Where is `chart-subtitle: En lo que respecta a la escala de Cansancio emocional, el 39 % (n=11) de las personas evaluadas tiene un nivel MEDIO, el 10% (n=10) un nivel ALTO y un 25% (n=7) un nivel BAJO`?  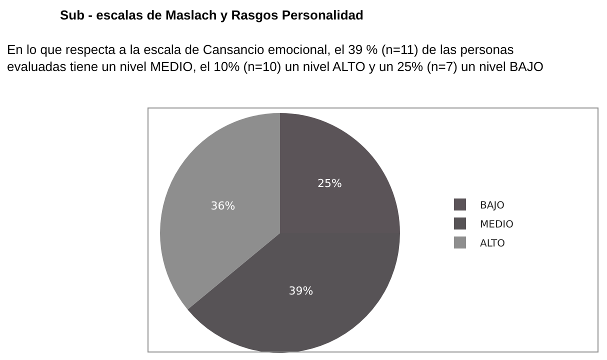 chart-subtitle: En lo que respecta a la escala de Cansancio emocional, el 39 % (n=11) de las personas evaluadas tiene un nivel MEDIO, el 10% (n=10) un nivel ALTO y un 25% (n=7) un nivel BAJO is located at coordinates (275, 58).